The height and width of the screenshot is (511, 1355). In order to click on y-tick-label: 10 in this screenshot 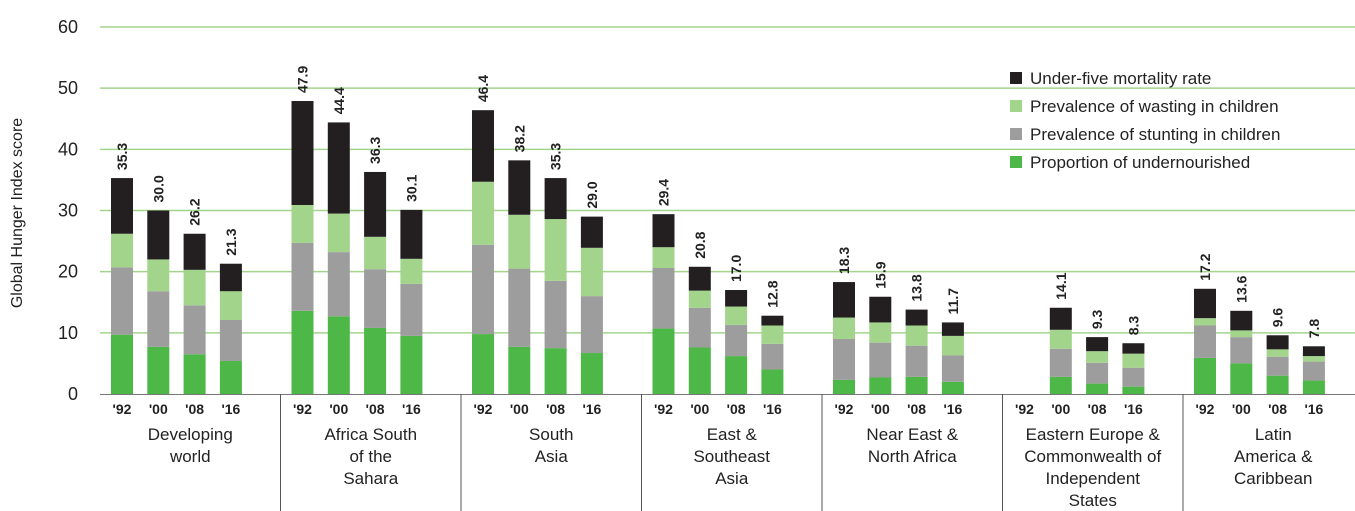, I will do `click(68, 333)`.